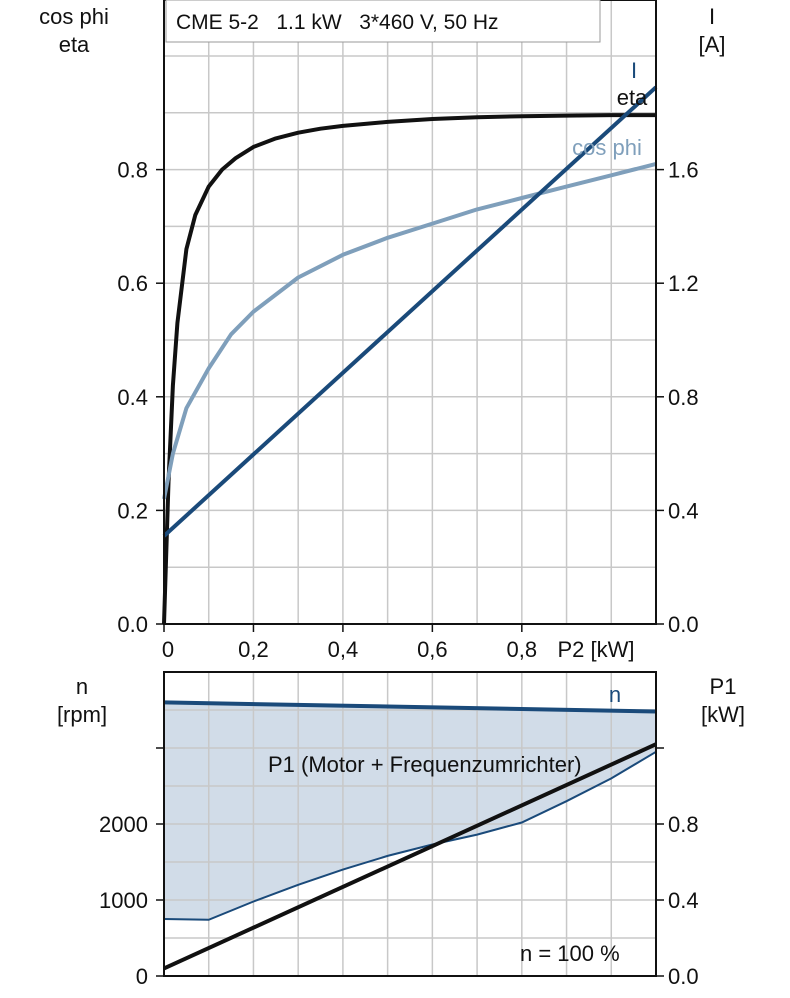 The width and height of the screenshot is (790, 998). Describe the element at coordinates (595, 649) in the screenshot. I see `x-axis-label: P2 [kW]` at that location.